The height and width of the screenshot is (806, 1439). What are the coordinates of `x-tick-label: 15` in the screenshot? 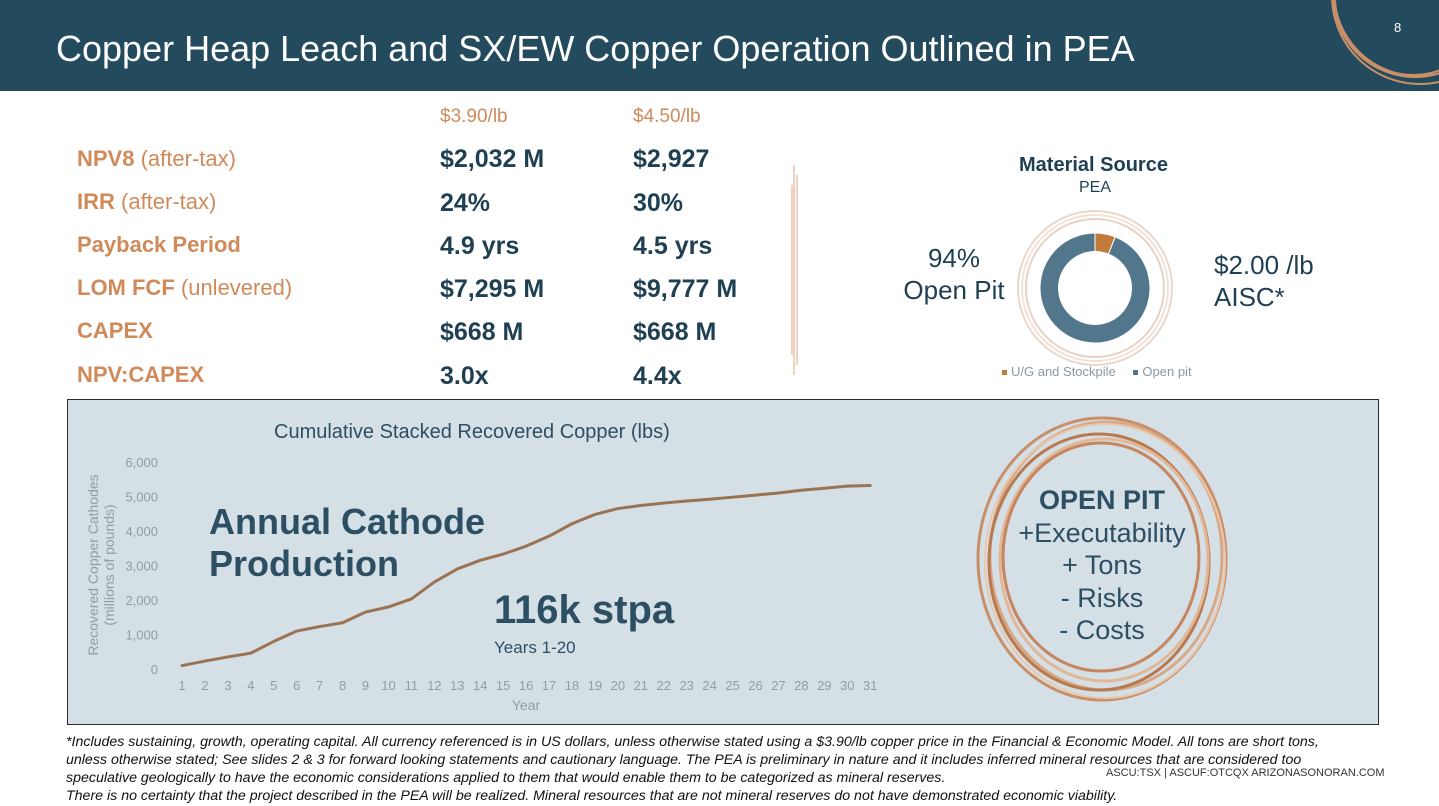 It's located at (503, 685).